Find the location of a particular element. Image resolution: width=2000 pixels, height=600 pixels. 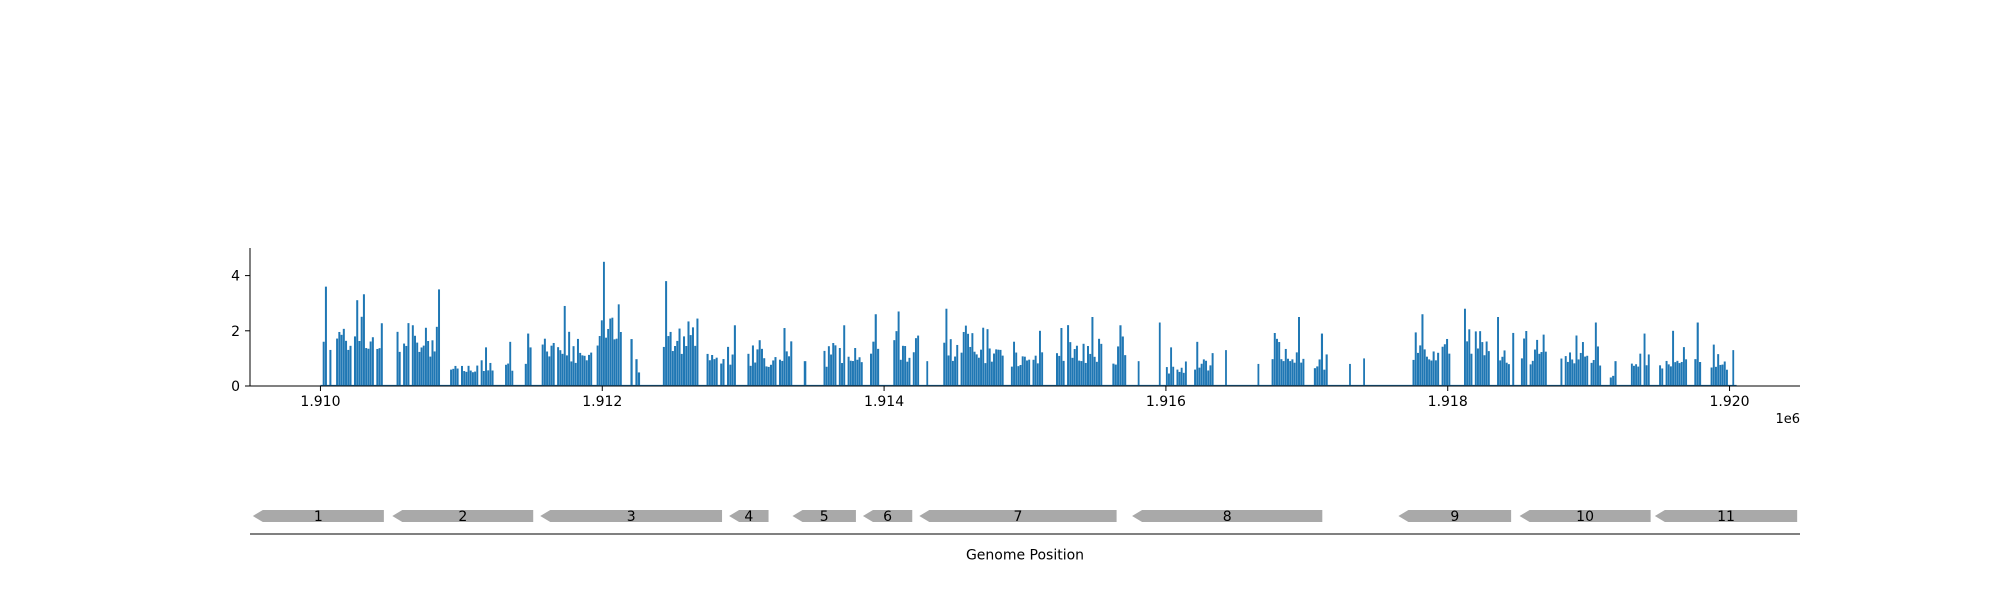

x-tick-label: 1.920 is located at coordinates (1729, 402).